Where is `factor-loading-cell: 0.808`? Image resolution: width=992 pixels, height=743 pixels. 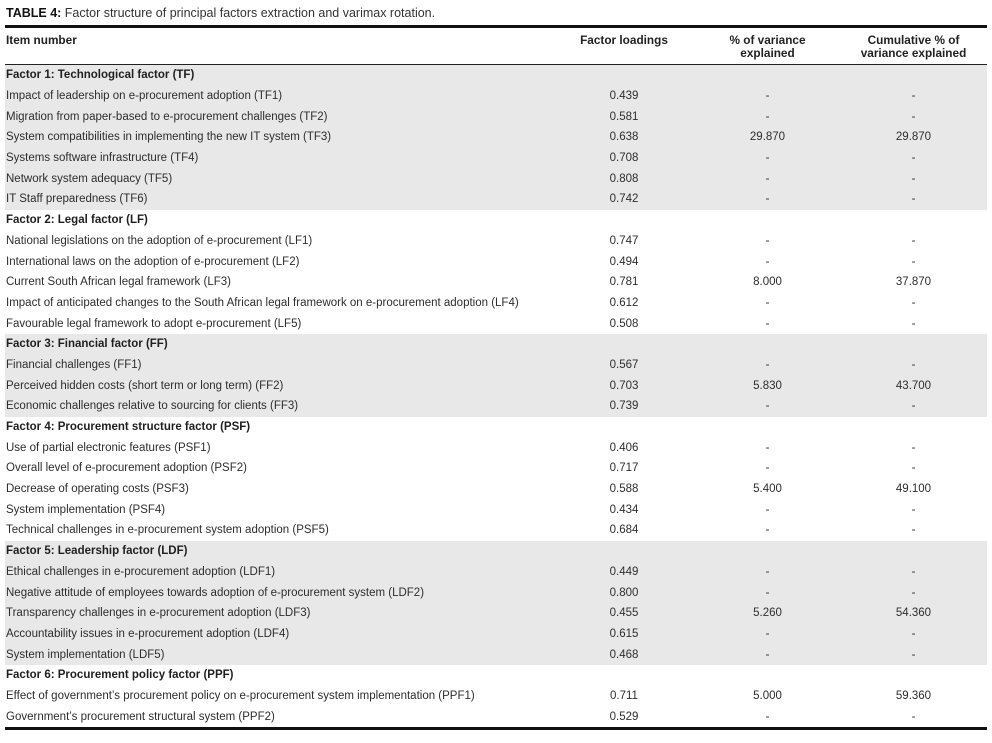 factor-loading-cell: 0.808 is located at coordinates (624, 179).